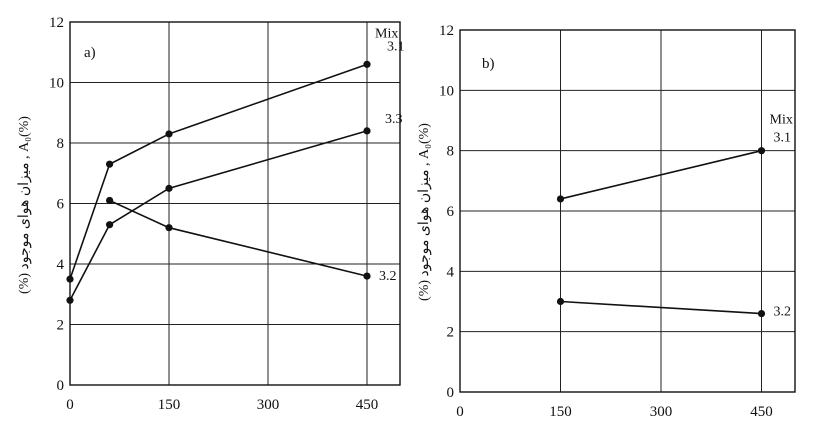 Image resolution: width=835 pixels, height=435 pixels. Describe the element at coordinates (661, 174) in the screenshot. I see `series-line-3.1` at that location.